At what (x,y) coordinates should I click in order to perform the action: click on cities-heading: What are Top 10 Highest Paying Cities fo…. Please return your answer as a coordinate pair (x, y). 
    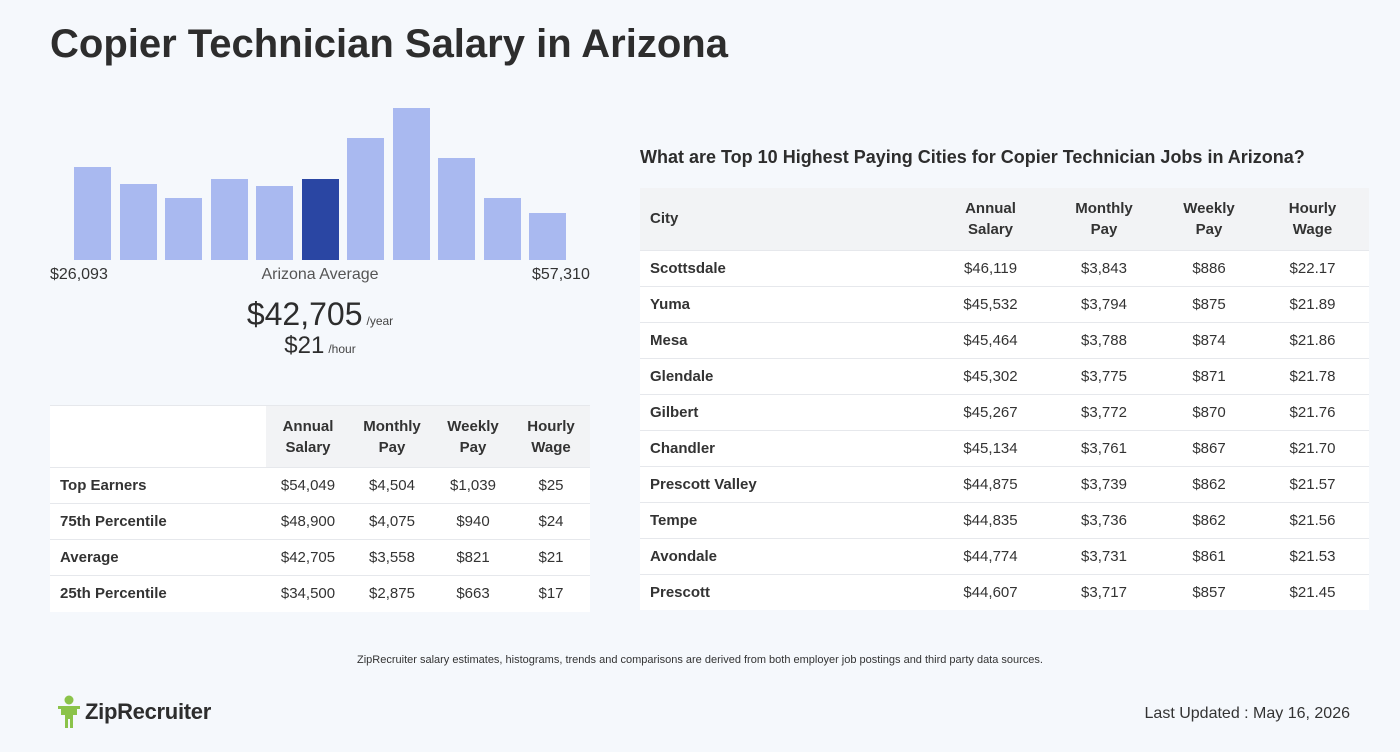
    Looking at the image, I should click on (972, 157).